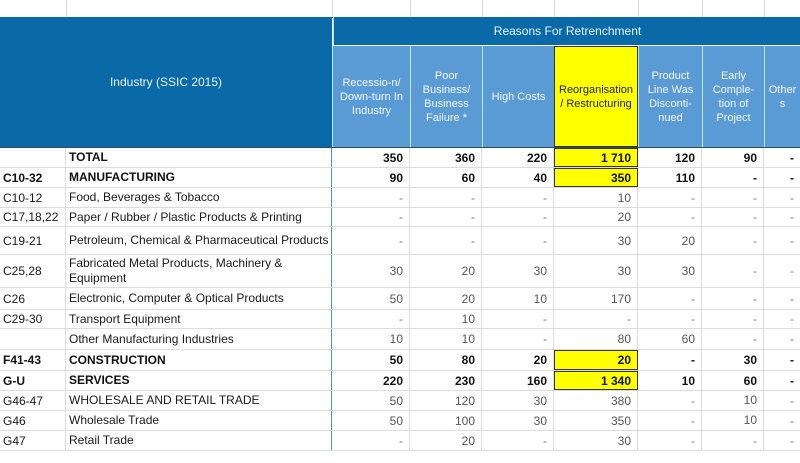 This screenshot has height=463, width=800. Describe the element at coordinates (199, 339) in the screenshot. I see `industry-name-cell: Other Manufacturing Industries` at that location.